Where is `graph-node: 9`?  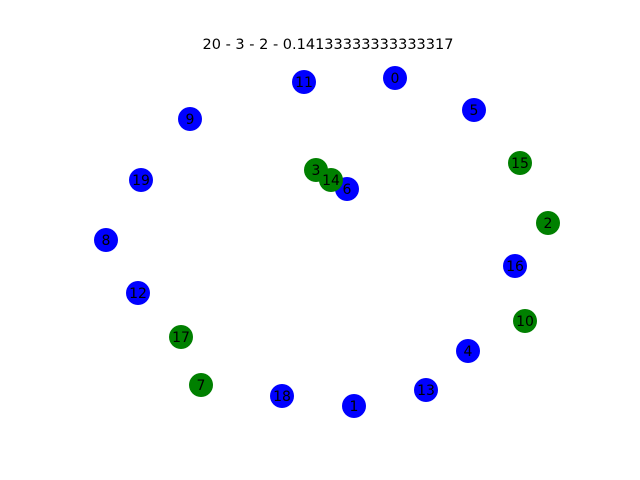
graph-node: 9 is located at coordinates (190, 119).